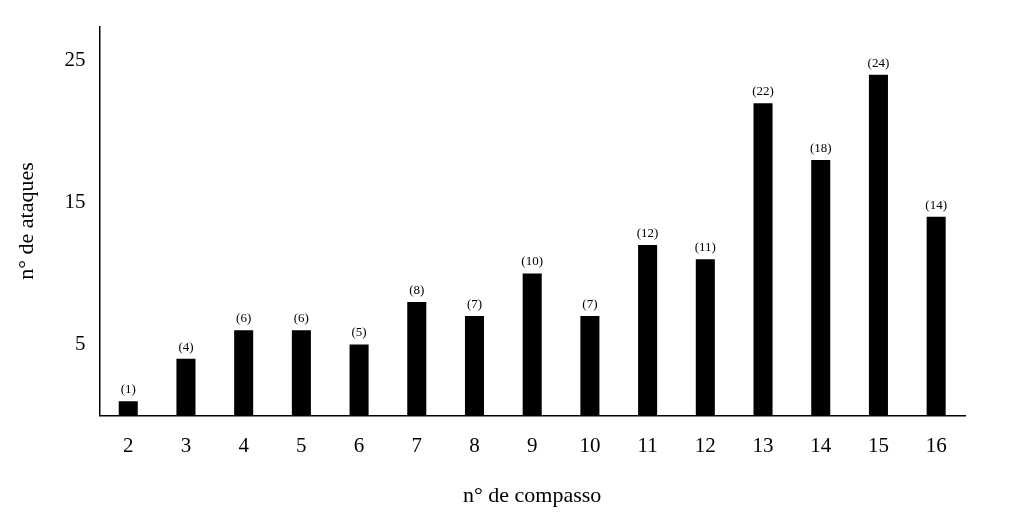  I want to click on x-tick-label: 6, so click(359, 444).